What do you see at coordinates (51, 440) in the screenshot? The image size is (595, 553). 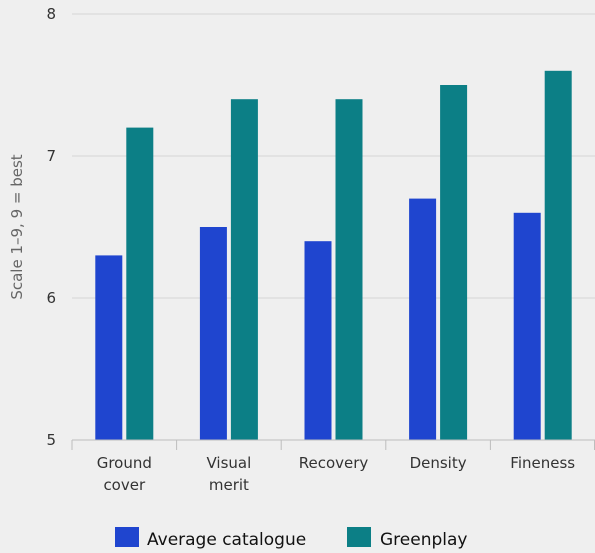 I see `y-tick-label: 5` at bounding box center [51, 440].